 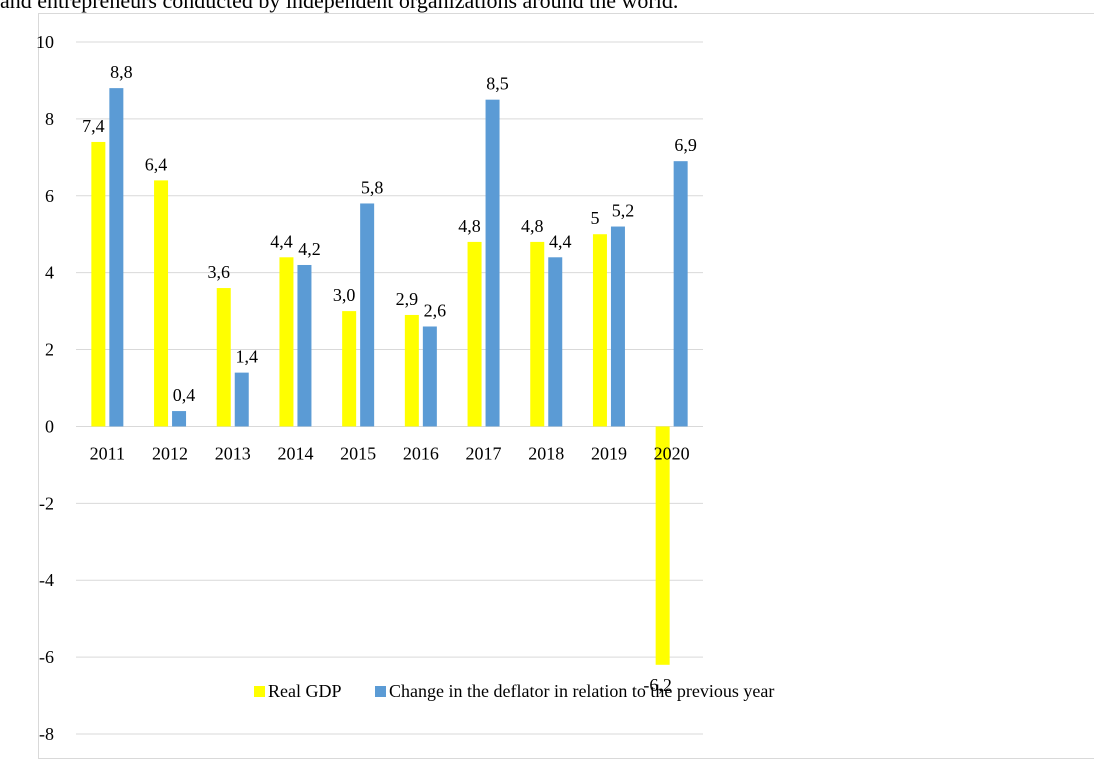 What do you see at coordinates (594, 218) in the screenshot?
I see `data-label-real-gdp: 5` at bounding box center [594, 218].